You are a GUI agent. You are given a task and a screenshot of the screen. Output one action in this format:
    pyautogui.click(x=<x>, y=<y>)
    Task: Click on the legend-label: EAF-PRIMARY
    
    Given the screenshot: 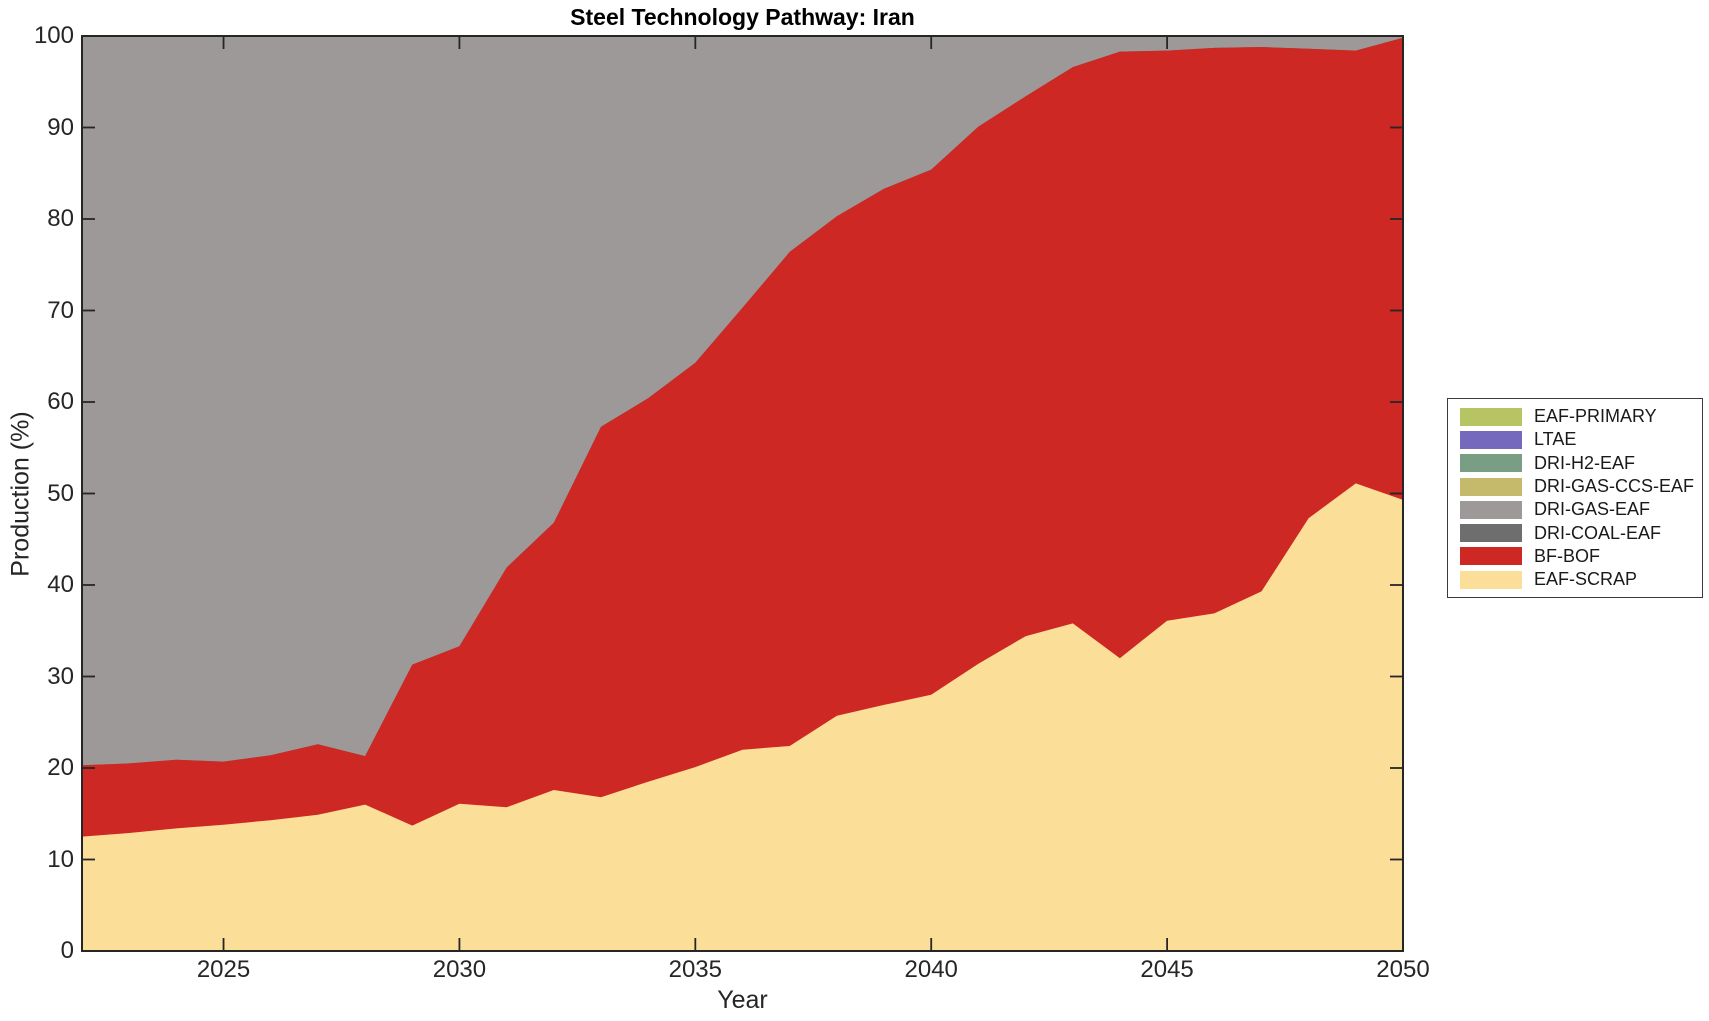 What is the action you would take?
    pyautogui.click(x=1595, y=416)
    